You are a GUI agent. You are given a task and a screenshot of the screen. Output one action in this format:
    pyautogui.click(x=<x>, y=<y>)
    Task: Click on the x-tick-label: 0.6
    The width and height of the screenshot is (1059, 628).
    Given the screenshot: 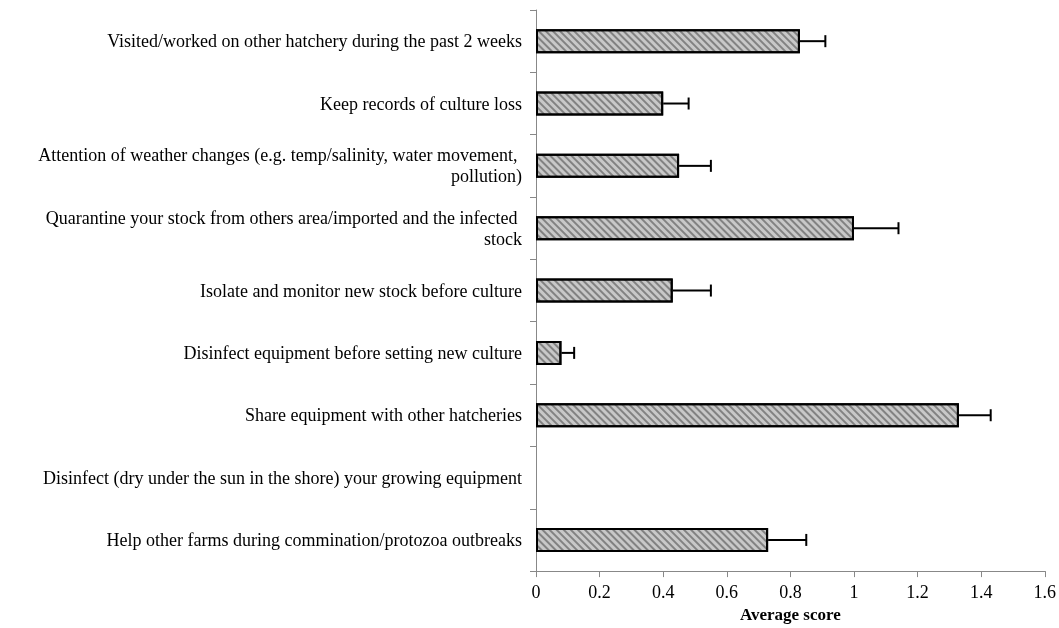 What is the action you would take?
    pyautogui.click(x=727, y=592)
    